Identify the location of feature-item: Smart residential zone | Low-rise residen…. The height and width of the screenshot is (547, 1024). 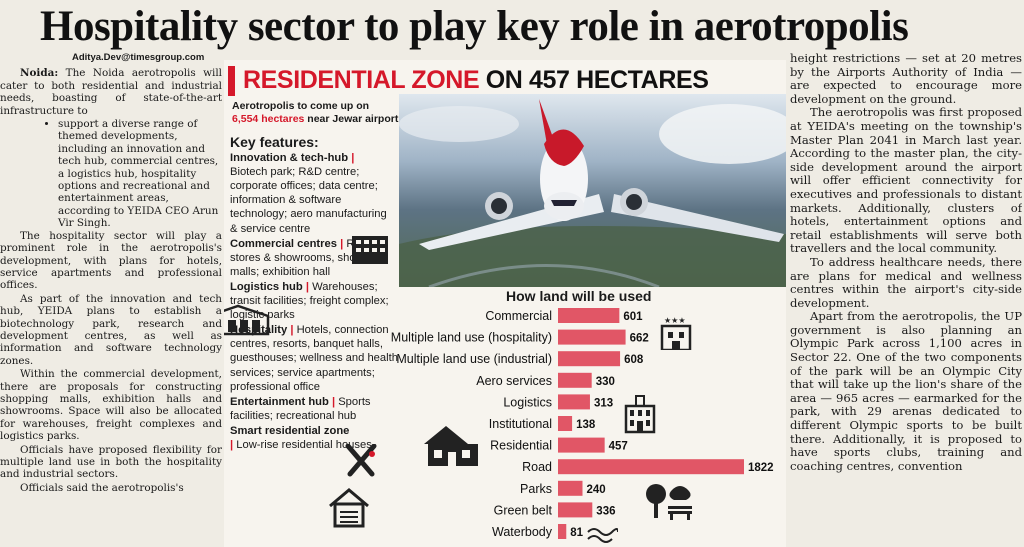
(301, 437).